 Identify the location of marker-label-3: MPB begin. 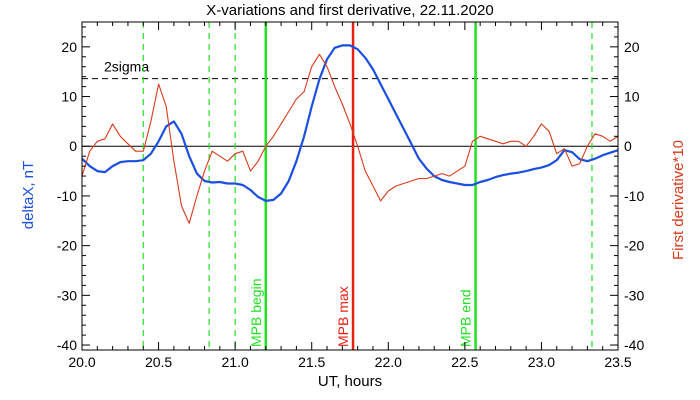
(256, 313).